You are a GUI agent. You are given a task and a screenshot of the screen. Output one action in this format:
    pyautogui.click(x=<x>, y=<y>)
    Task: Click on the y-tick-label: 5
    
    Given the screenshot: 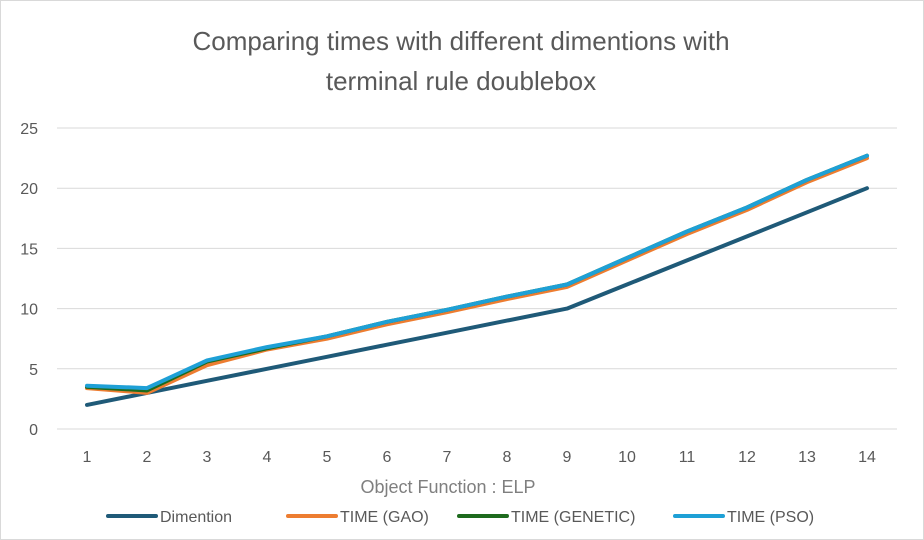 What is the action you would take?
    pyautogui.click(x=33, y=370)
    